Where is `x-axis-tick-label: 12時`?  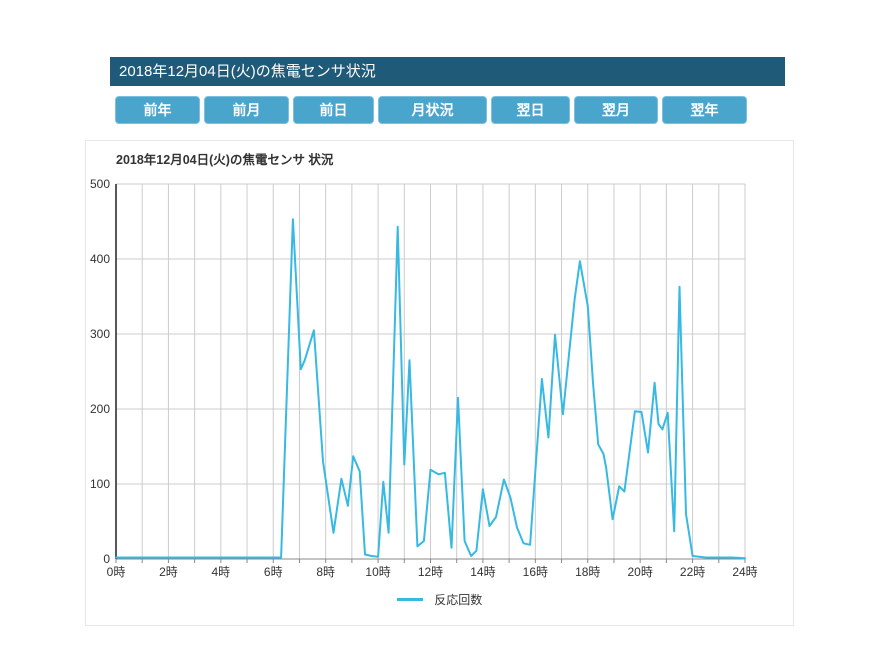
x-axis-tick-label: 12時 is located at coordinates (430, 572).